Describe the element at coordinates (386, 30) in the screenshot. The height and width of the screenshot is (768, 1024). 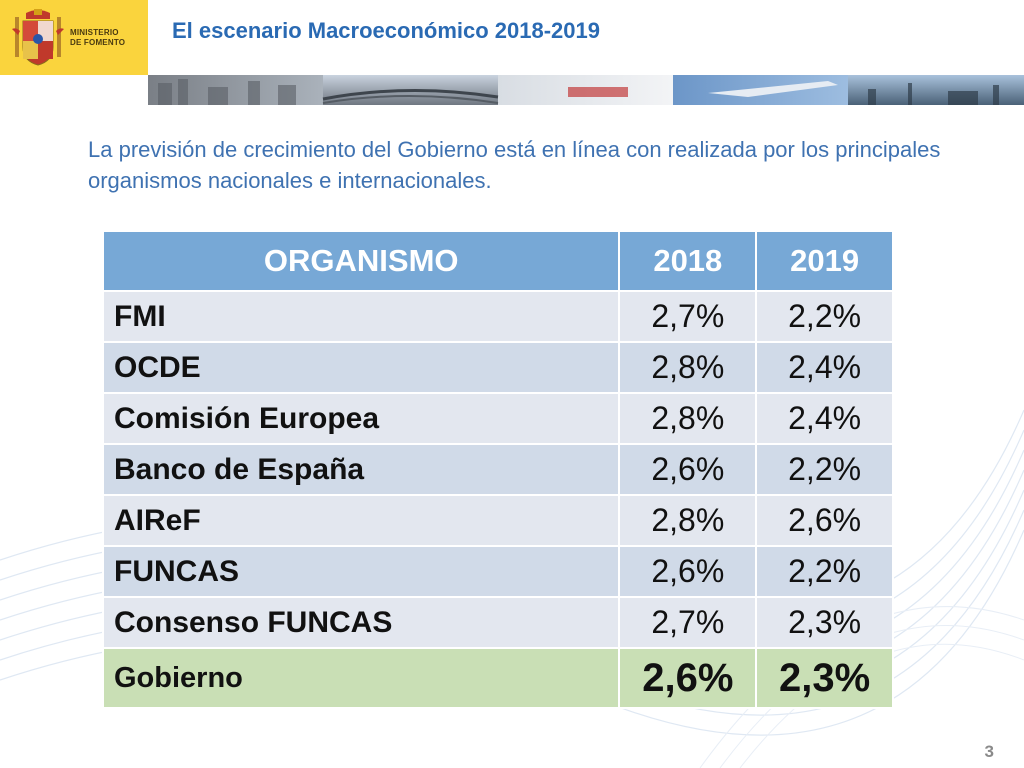
I see `slide-title: El escenario Macroeconómico 2018-2019` at that location.